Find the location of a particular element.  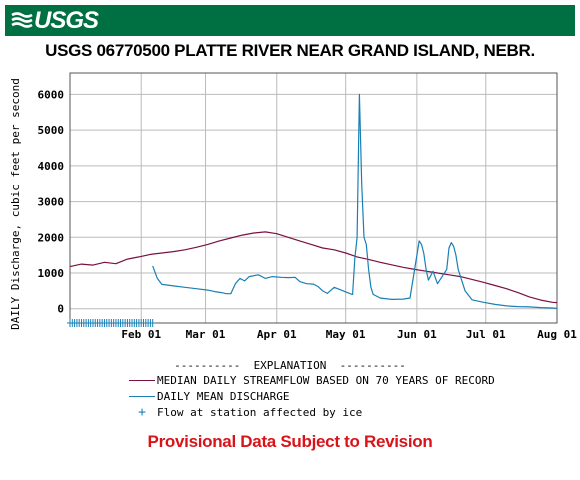

x-tick-label: Jun 01 is located at coordinates (417, 334).